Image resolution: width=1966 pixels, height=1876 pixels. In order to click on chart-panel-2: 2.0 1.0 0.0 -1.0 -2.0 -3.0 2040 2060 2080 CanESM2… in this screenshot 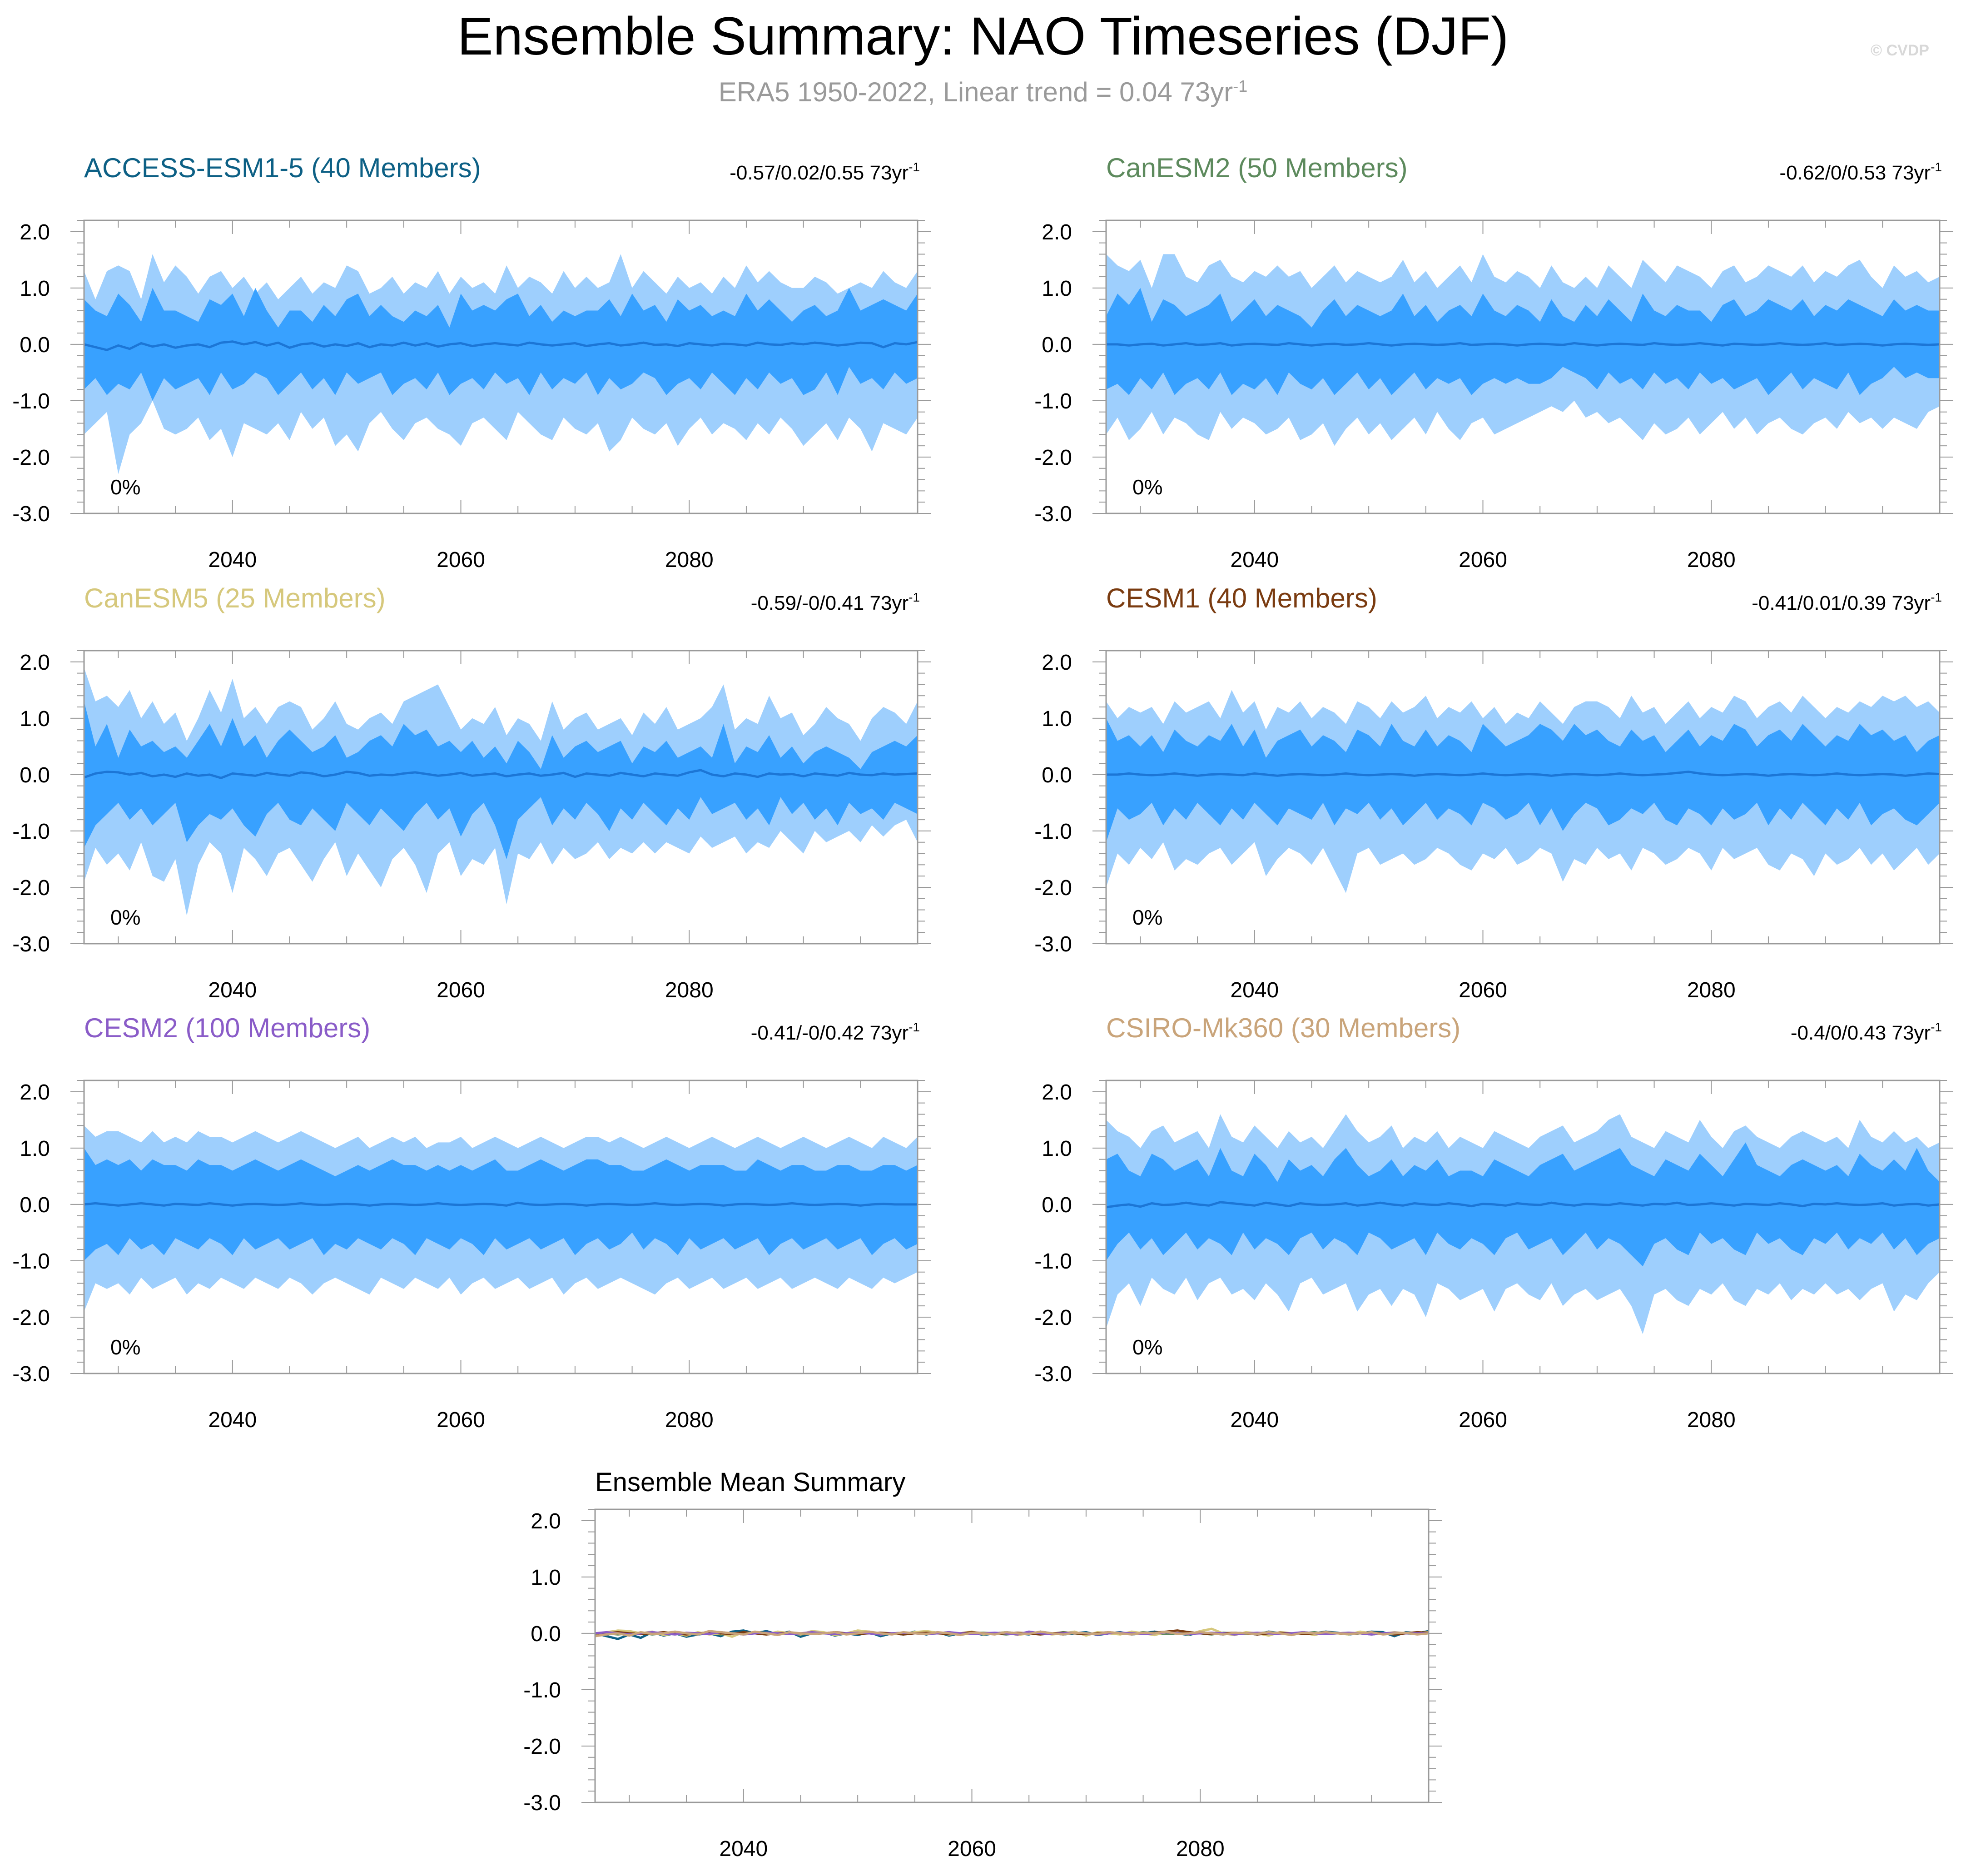, I will do `click(1493, 362)`.